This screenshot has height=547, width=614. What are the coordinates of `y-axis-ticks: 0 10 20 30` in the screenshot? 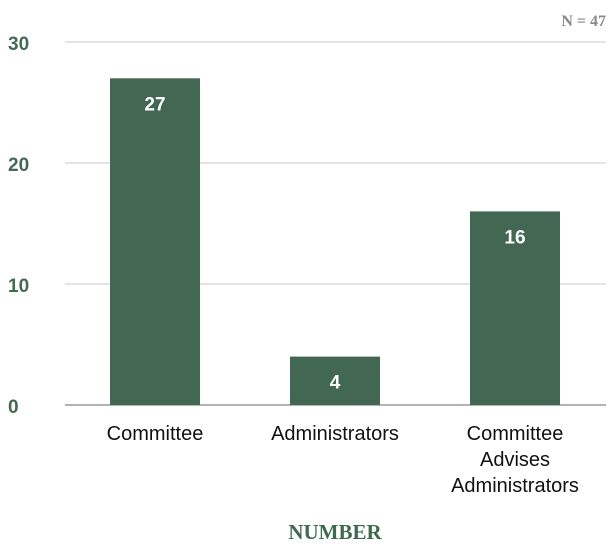 It's located at (18, 226).